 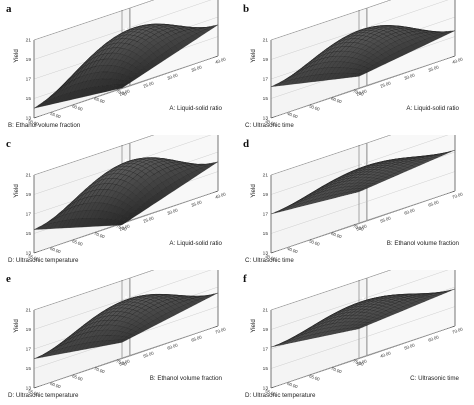 I want to click on y-axis-title: C: Ultrasonic time, so click(x=434, y=378).